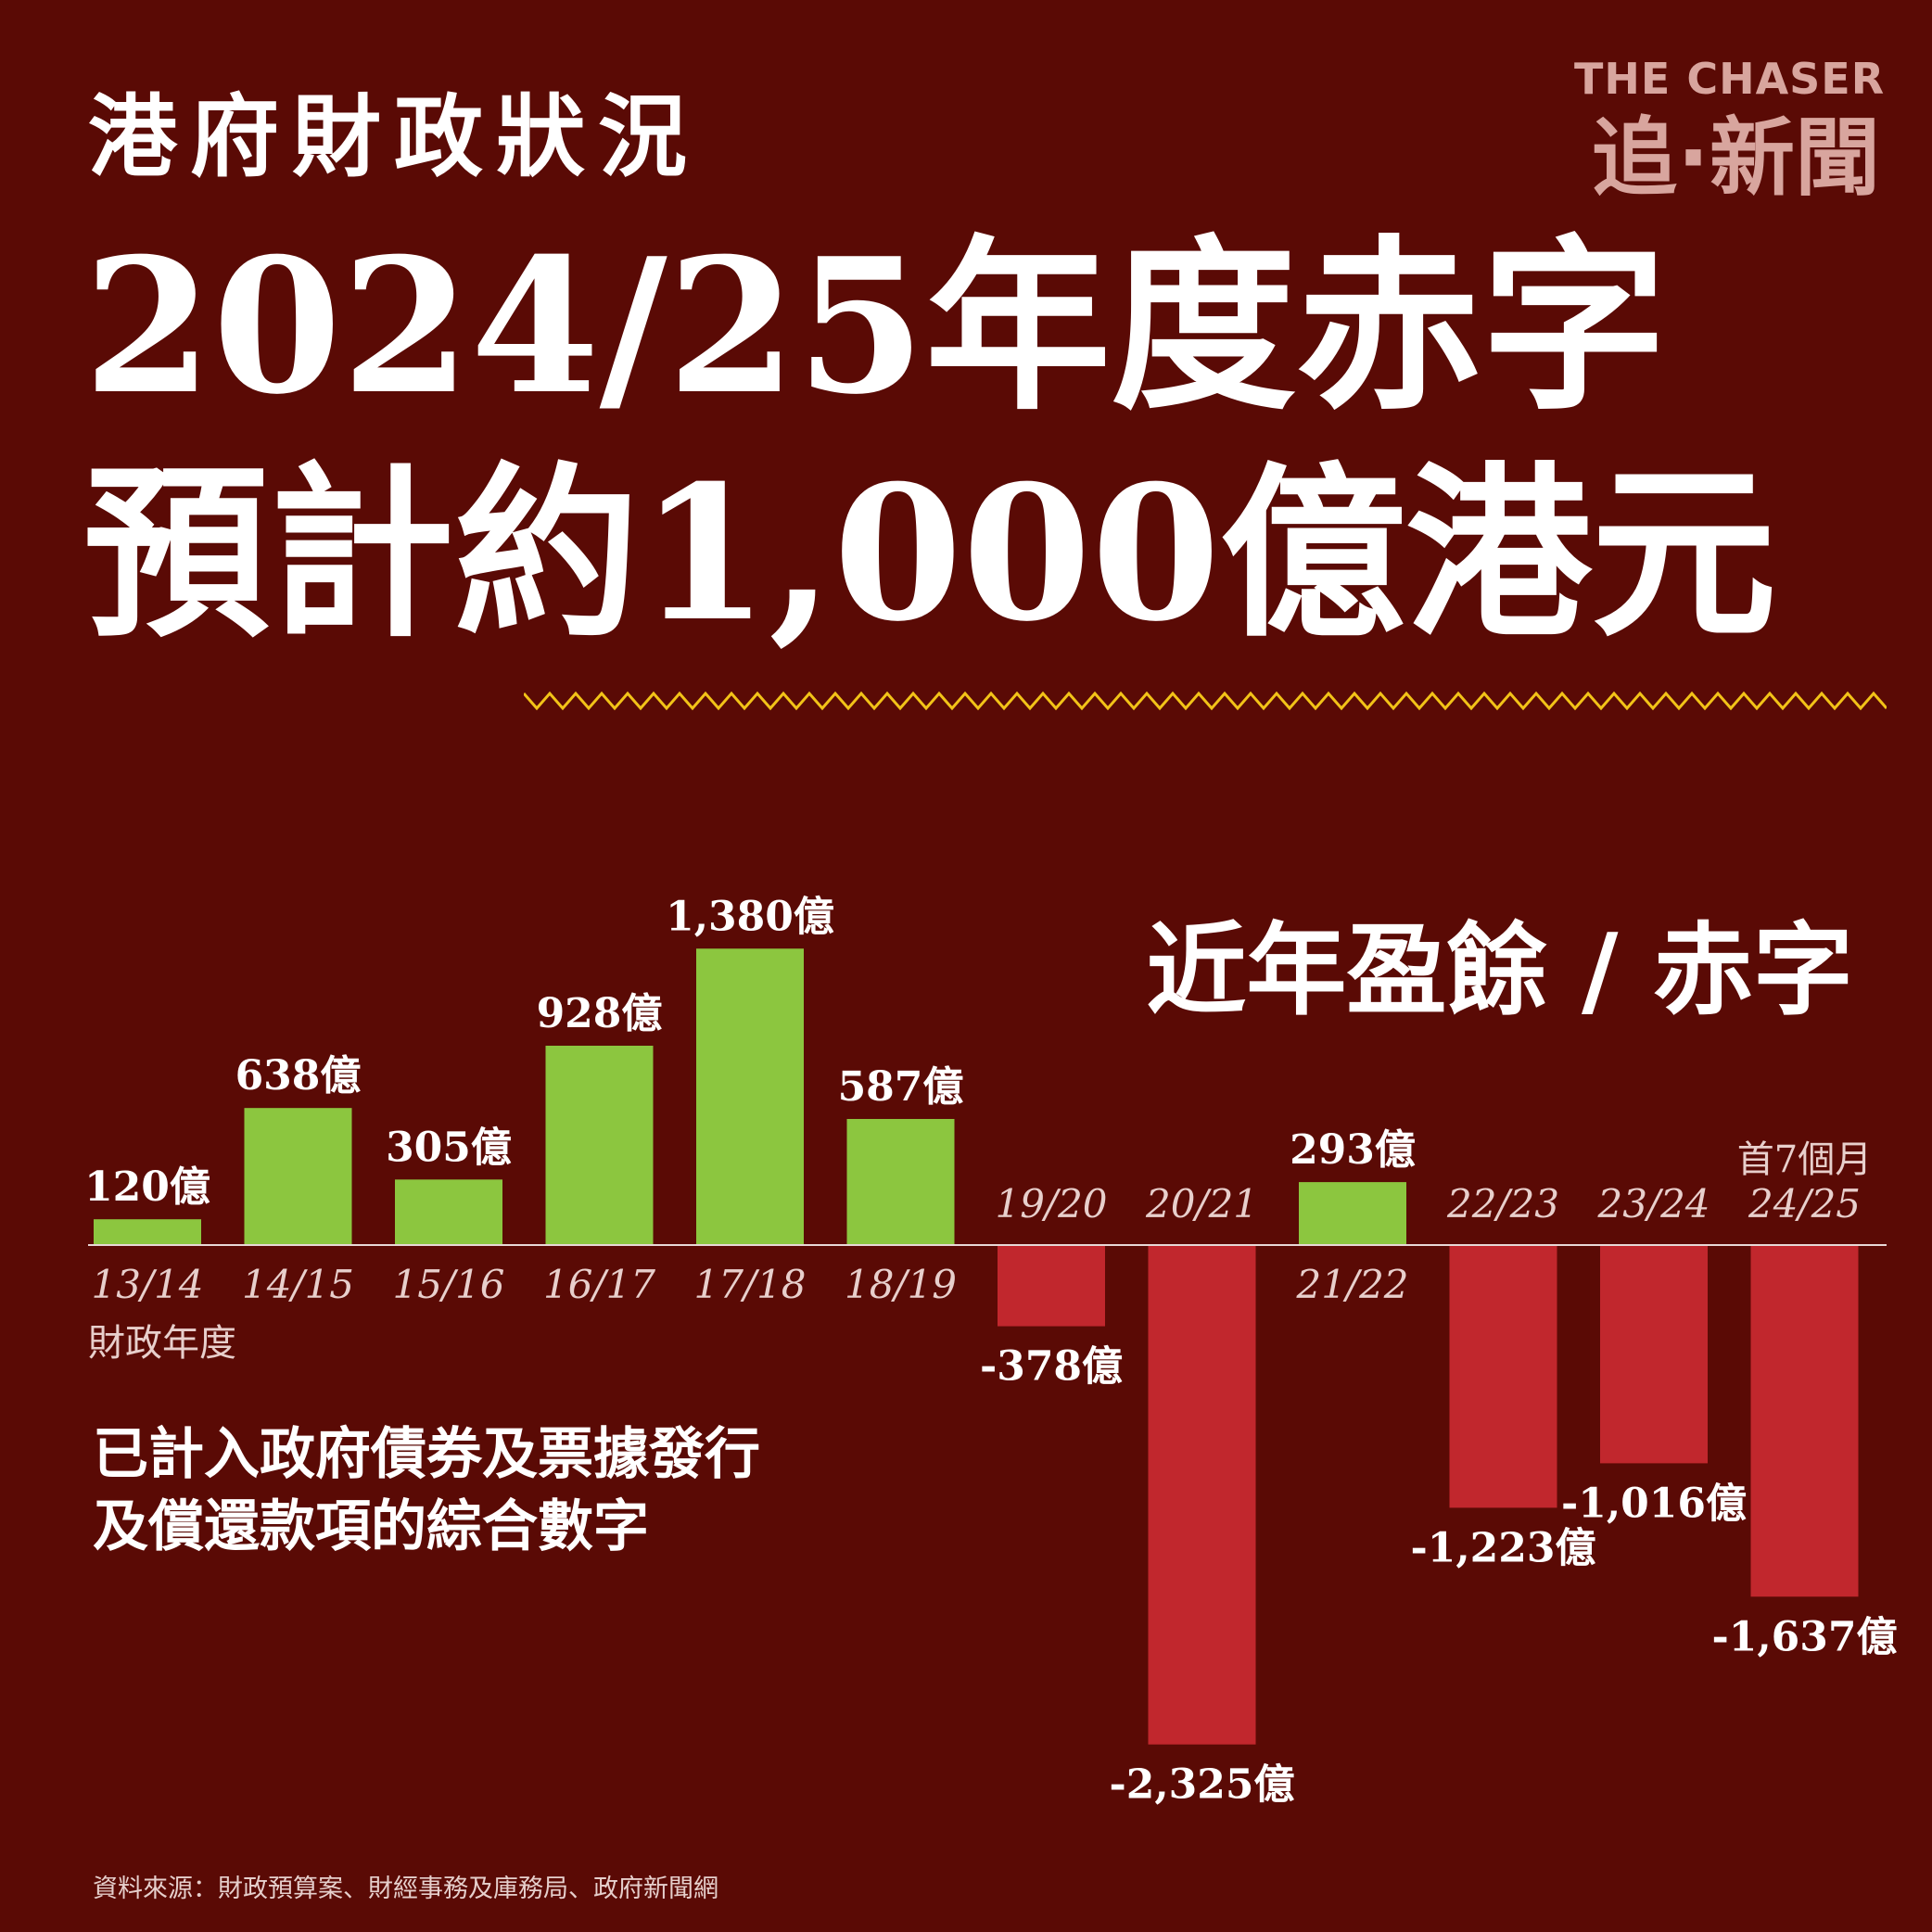  Describe the element at coordinates (426, 1454) in the screenshot. I see `footnote-line-1: 已計入政府債券及票據發行` at that location.